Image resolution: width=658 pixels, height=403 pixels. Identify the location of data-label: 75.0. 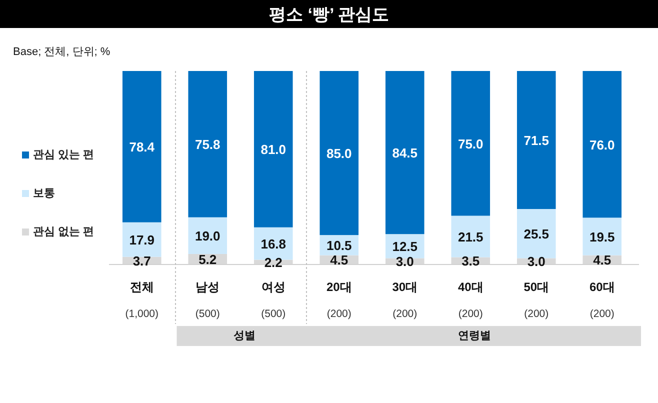
(471, 144).